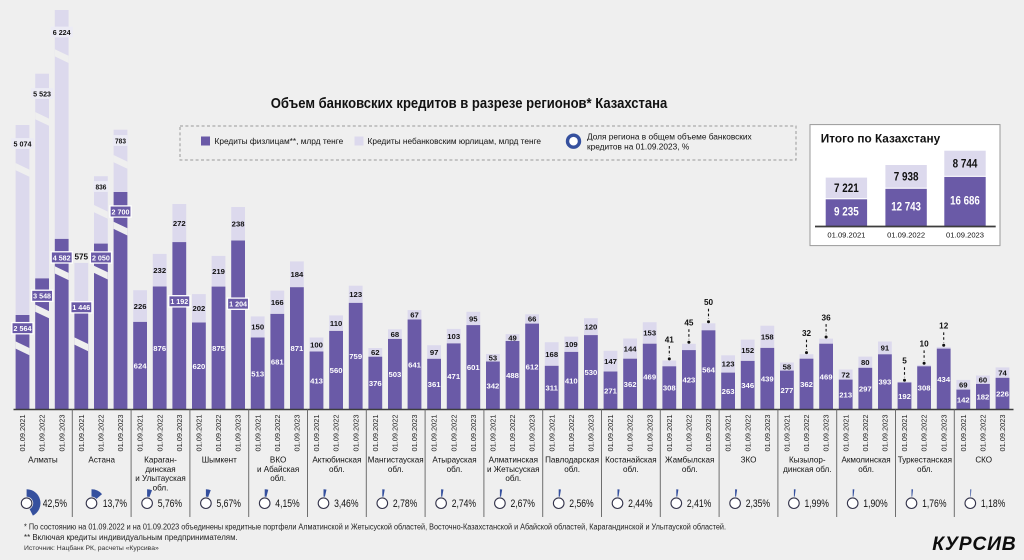 The image size is (1024, 560). What do you see at coordinates (287, 504) in the screenshot?
I see `svg-text: 4,15%` at bounding box center [287, 504].